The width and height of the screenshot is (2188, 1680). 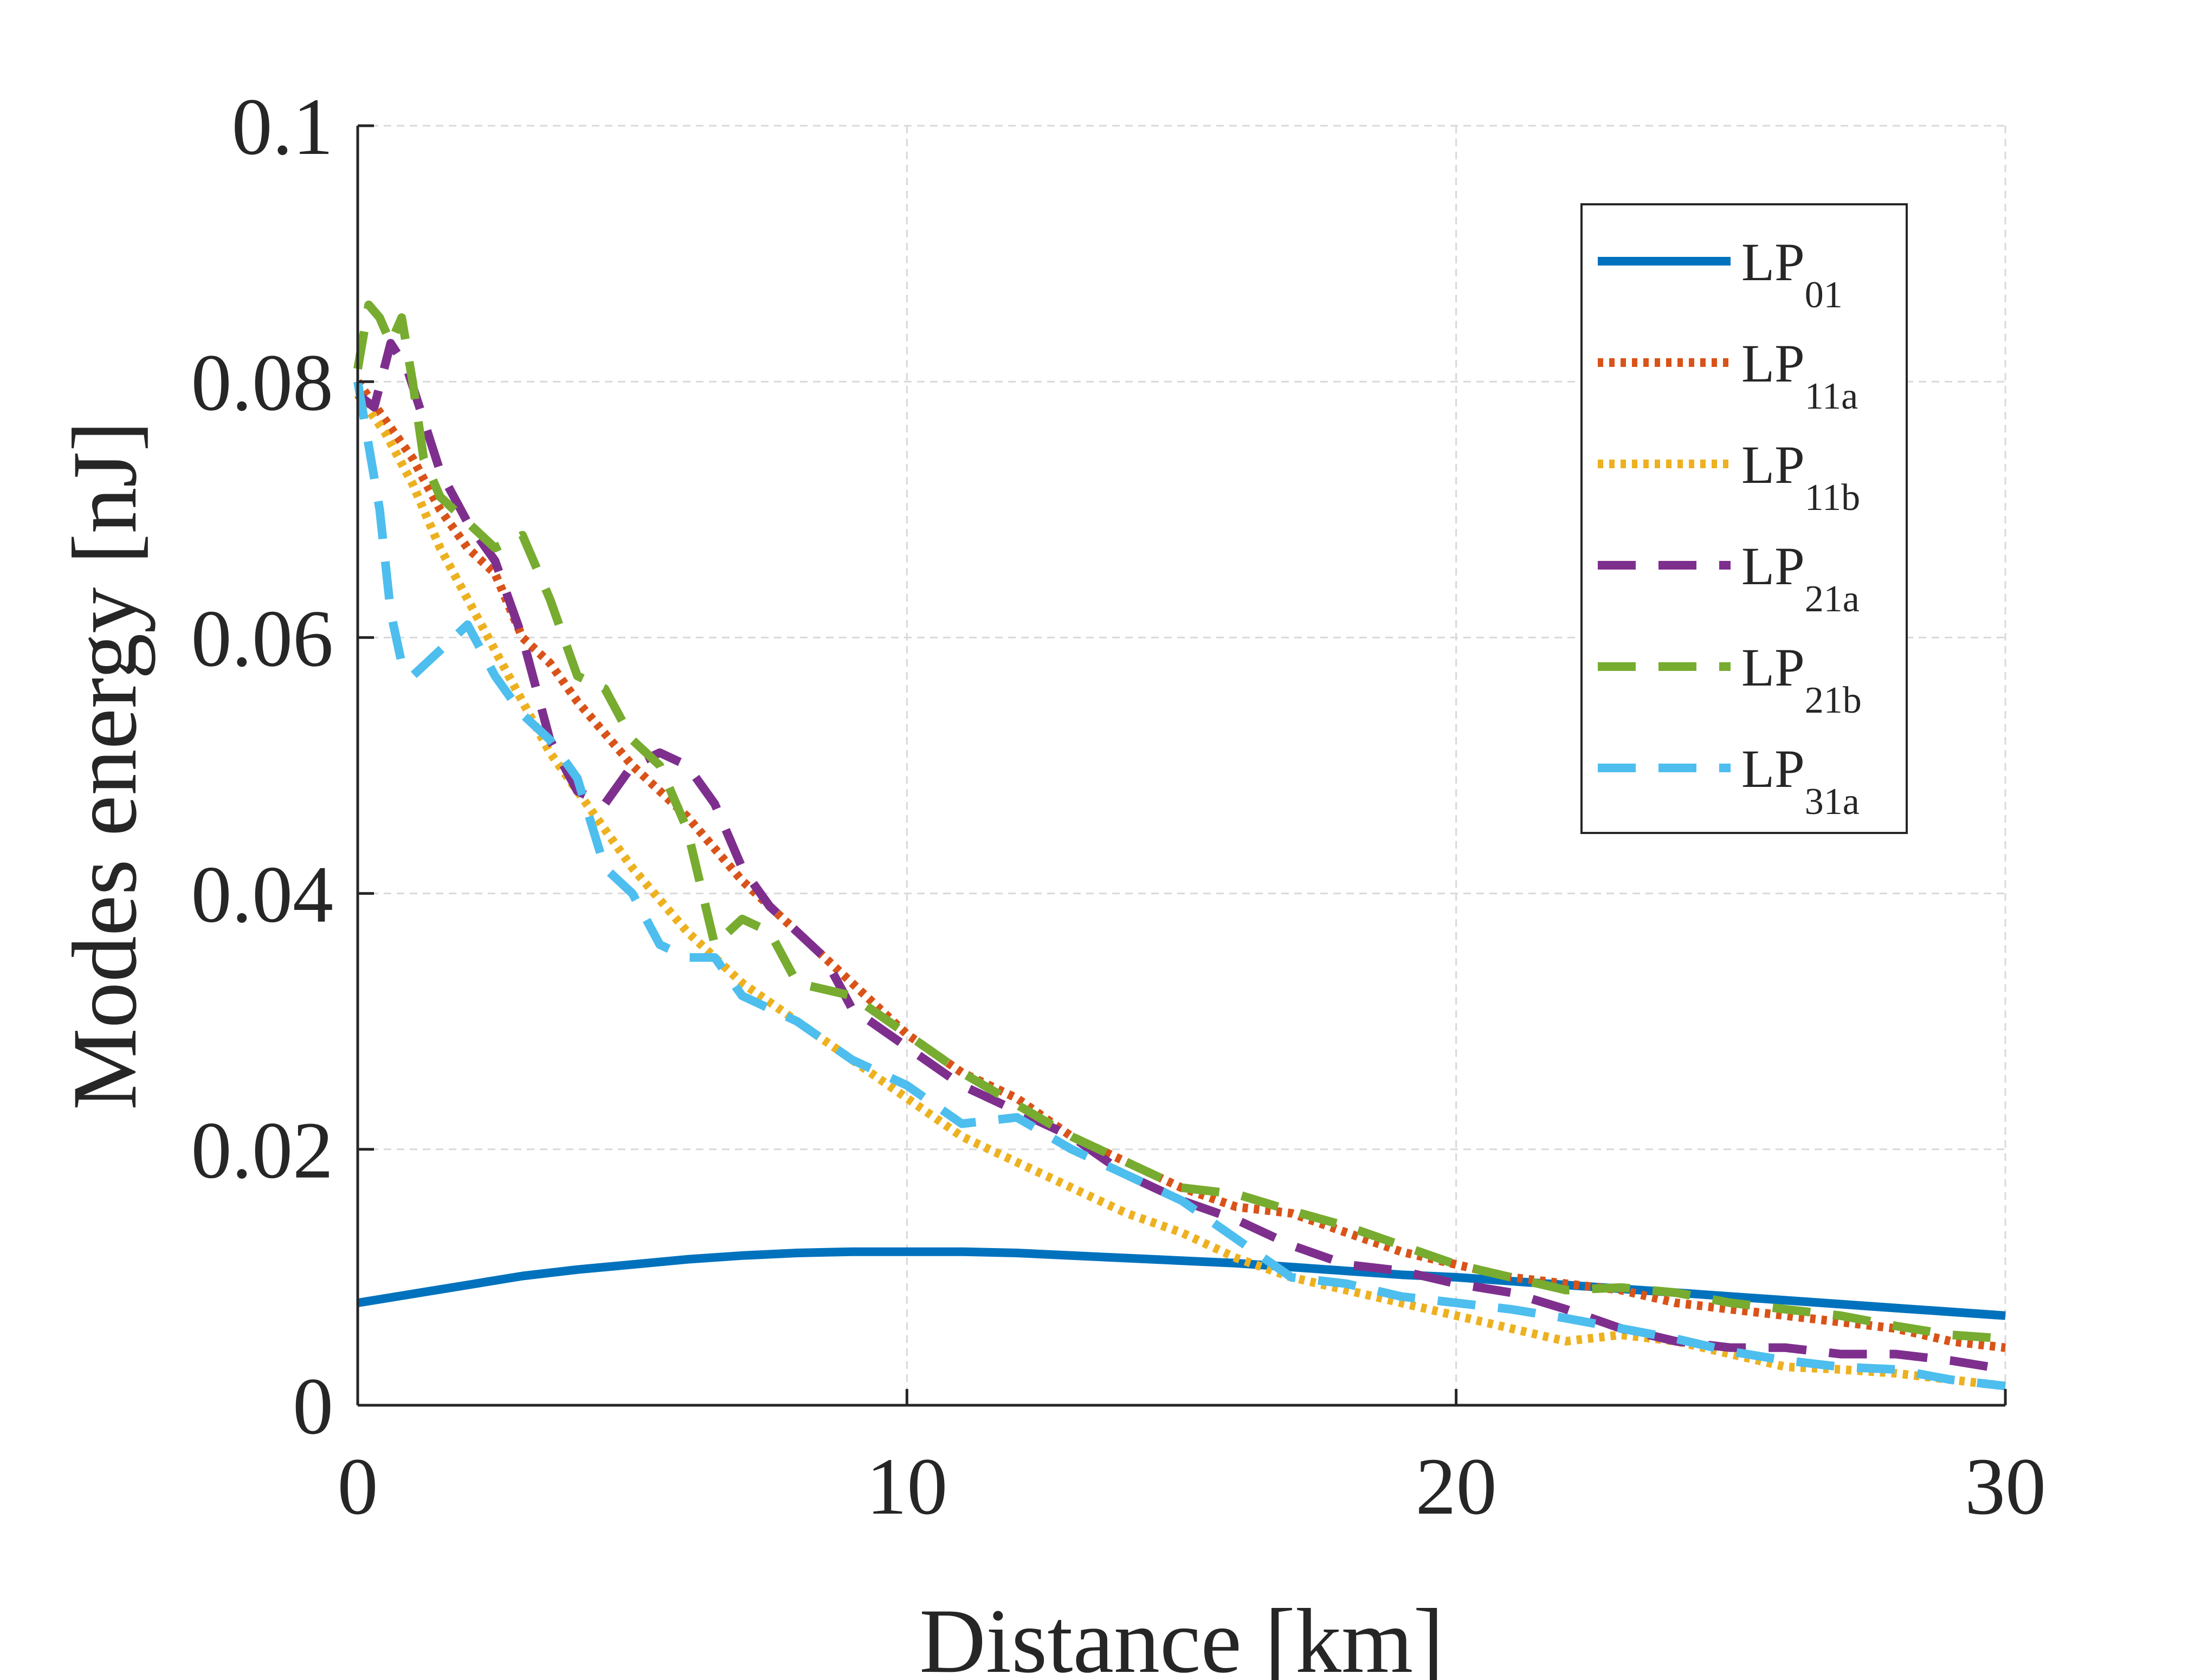 I want to click on legend-label-lp21a: LP21a, so click(x=1800, y=578).